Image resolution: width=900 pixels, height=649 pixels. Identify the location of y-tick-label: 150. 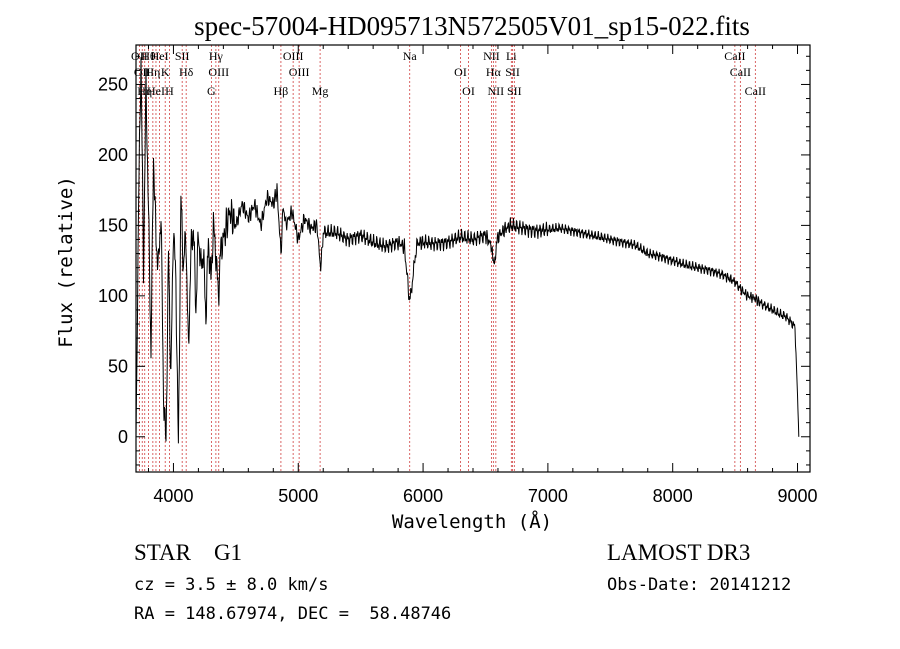
(113, 225).